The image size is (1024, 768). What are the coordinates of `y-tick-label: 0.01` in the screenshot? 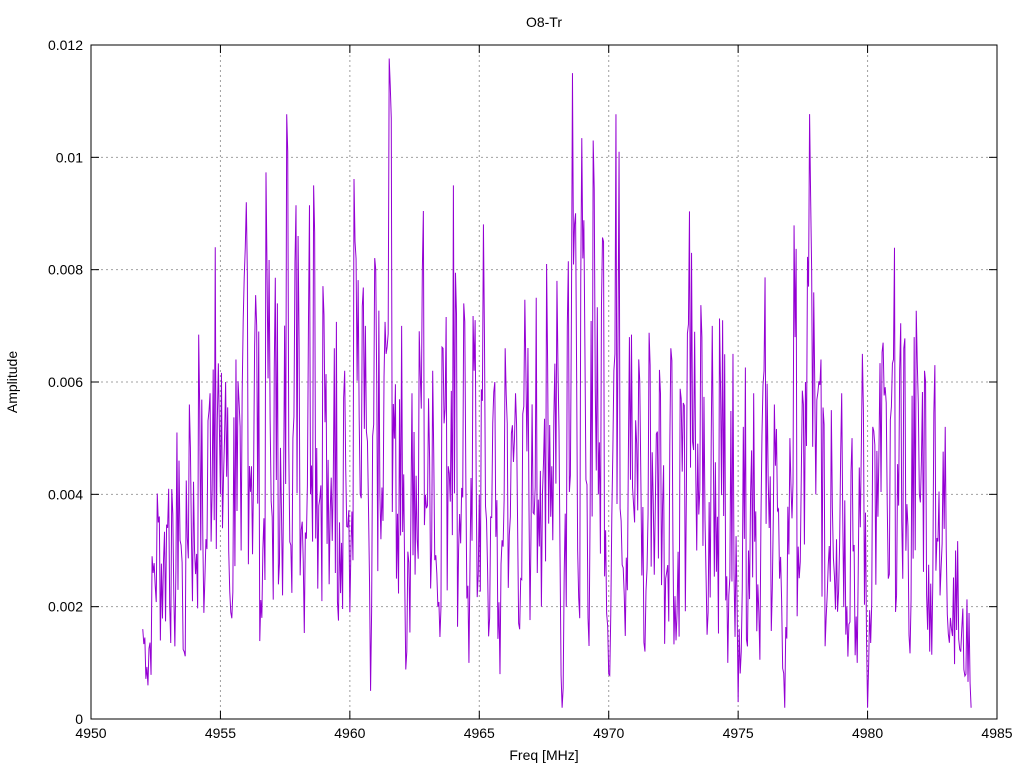 It's located at (69, 157).